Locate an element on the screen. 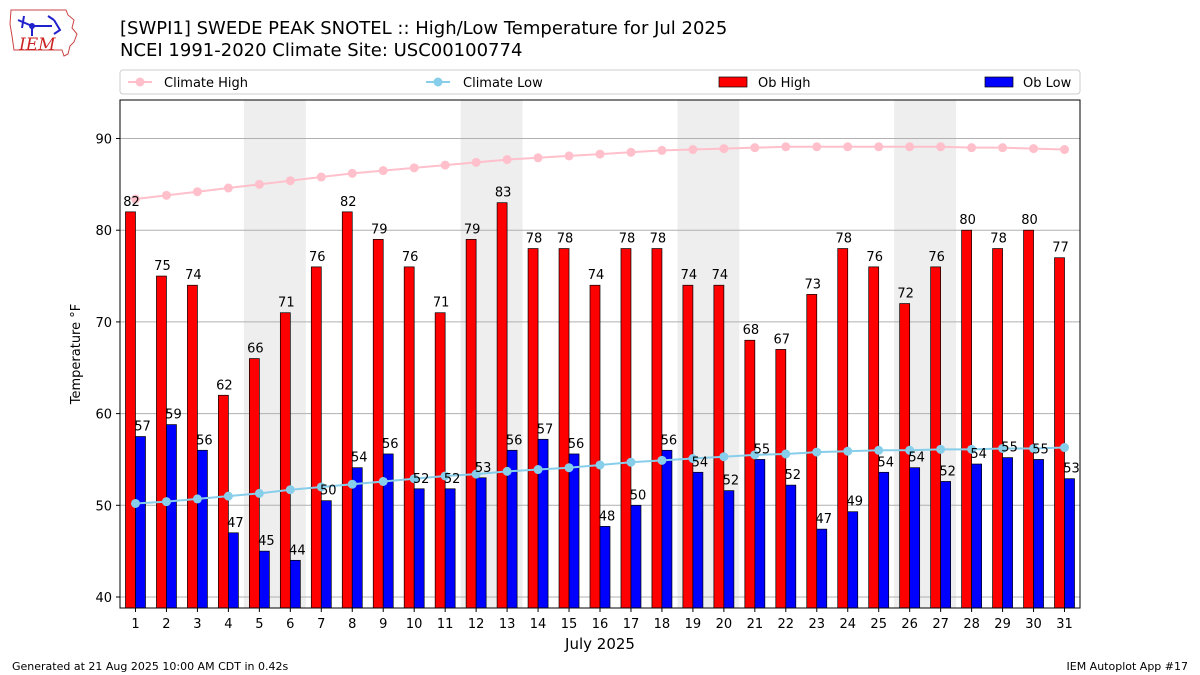 Image resolution: width=1200 pixels, height=675 pixels. x-tick-label-26: 26 is located at coordinates (909, 624).